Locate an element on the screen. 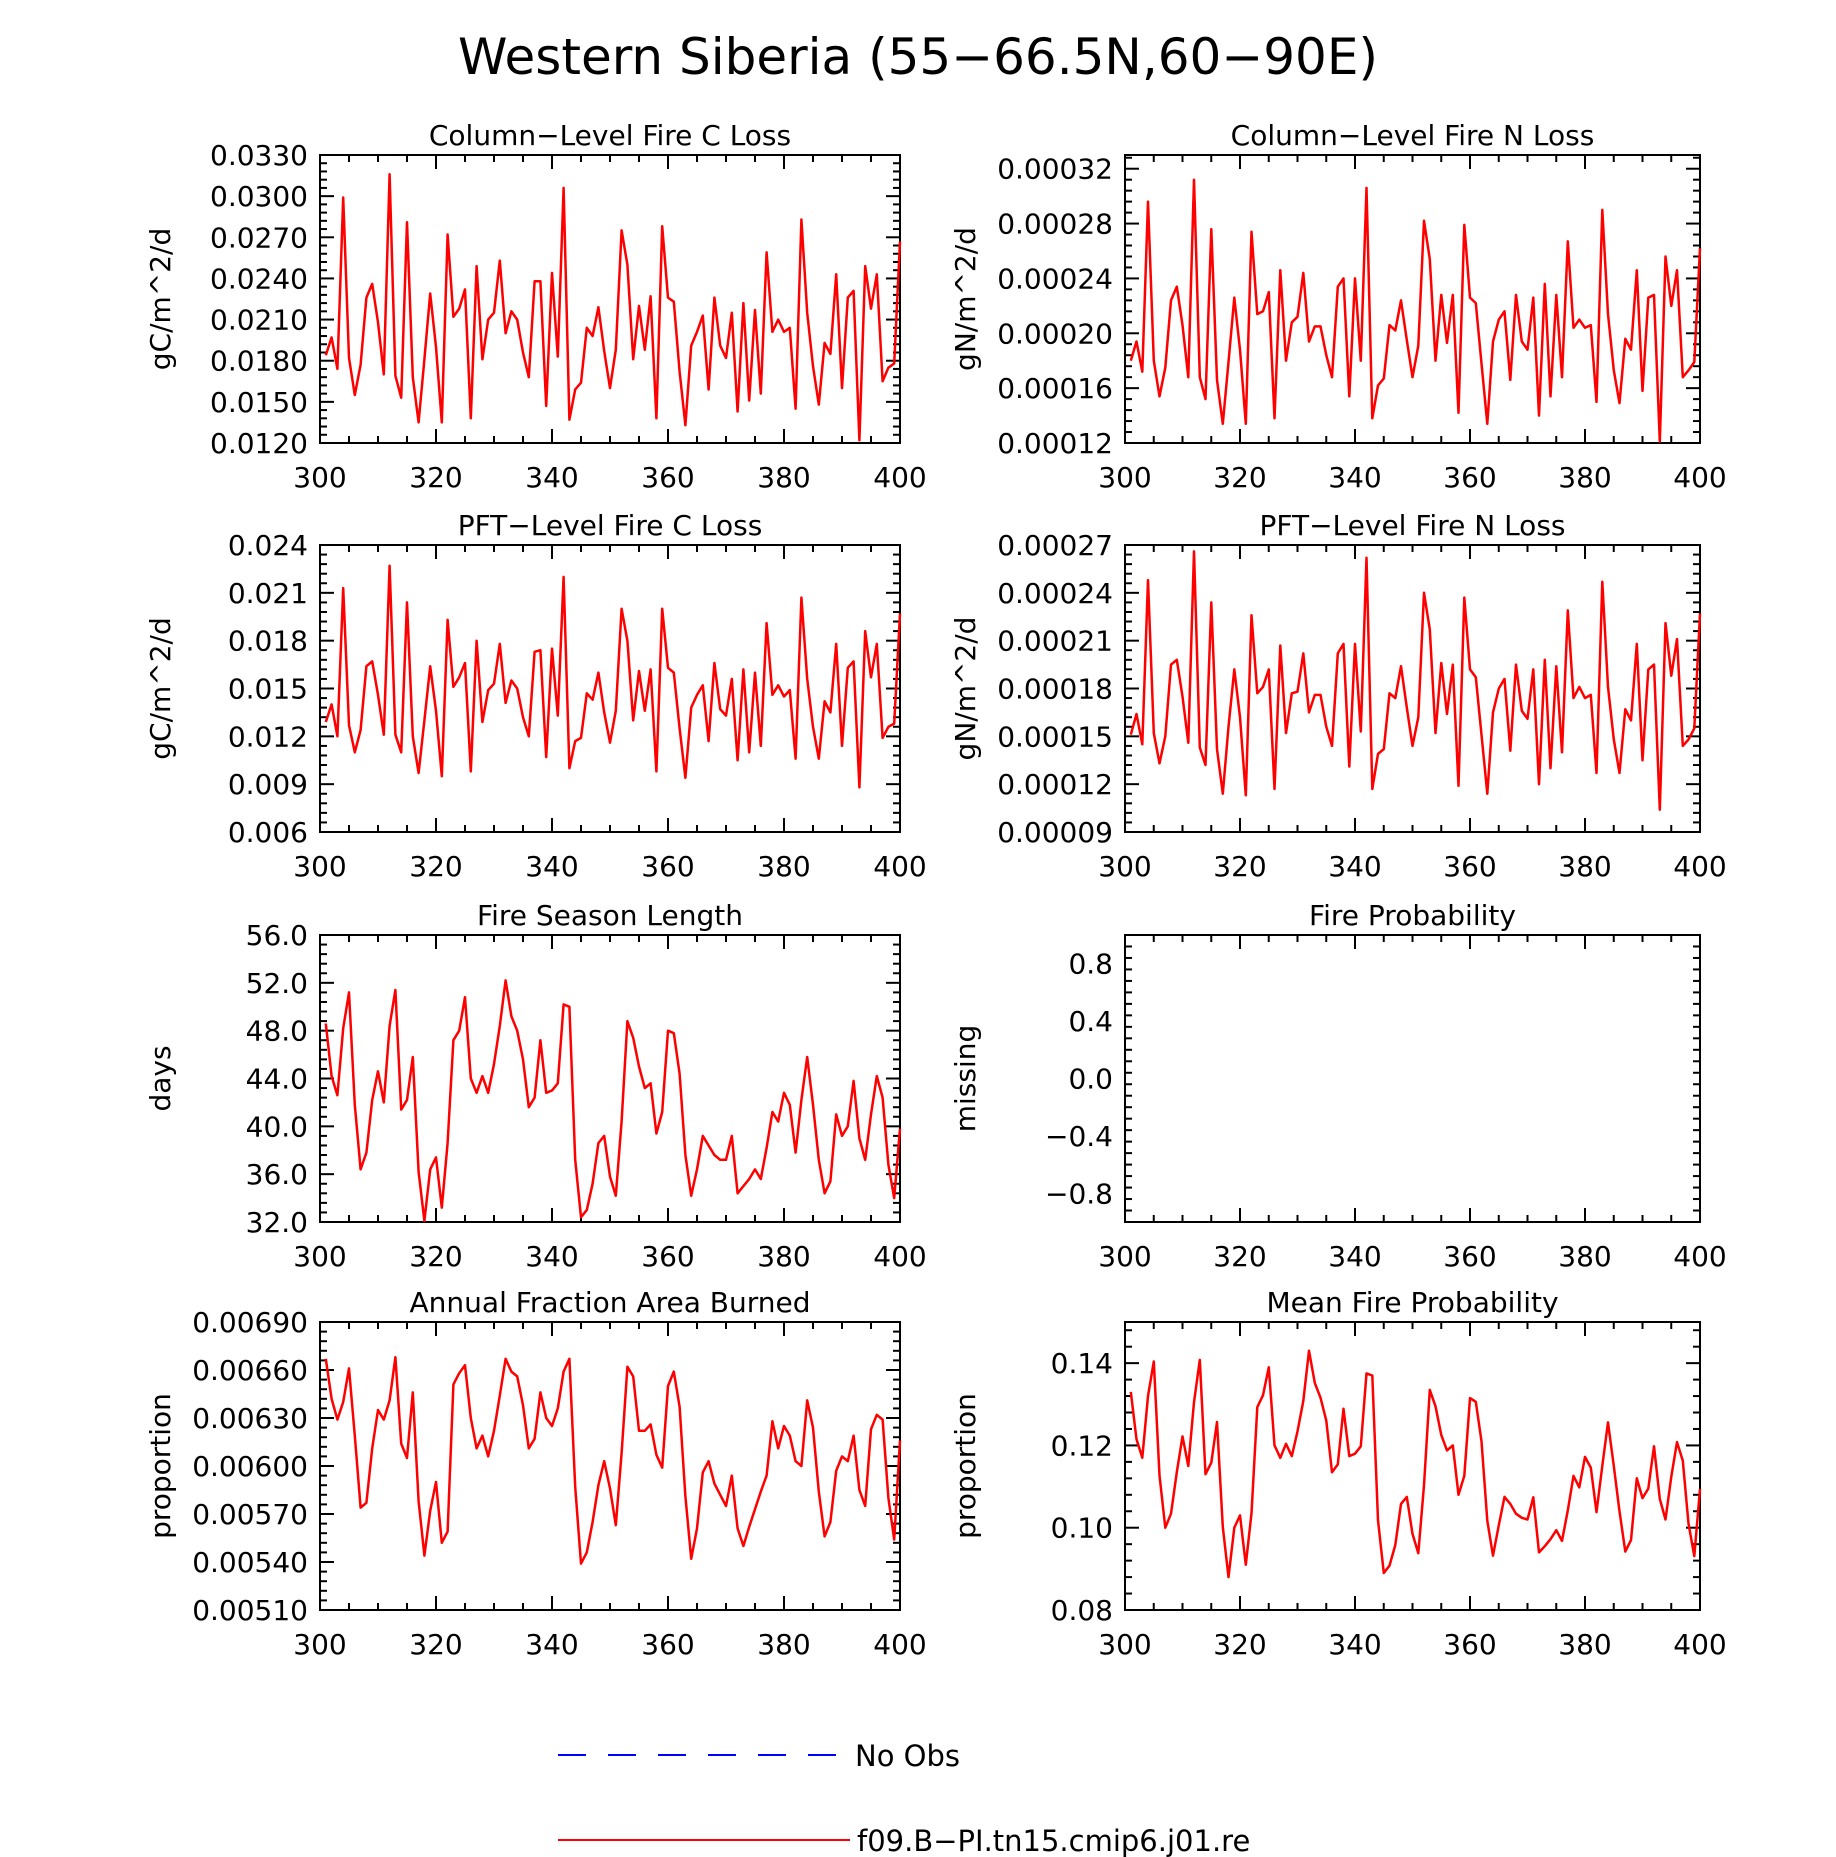 The width and height of the screenshot is (1836, 1857). y-tick-label: 36.0 is located at coordinates (277, 1174).